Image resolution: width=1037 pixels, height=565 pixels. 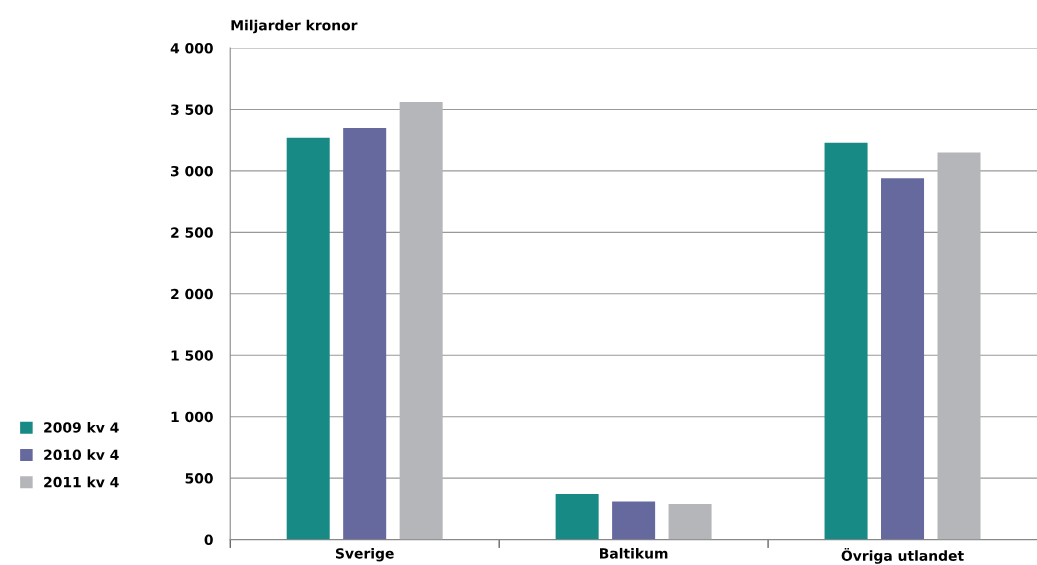 What do you see at coordinates (191, 171) in the screenshot?
I see `y-tick-label: 3 000` at bounding box center [191, 171].